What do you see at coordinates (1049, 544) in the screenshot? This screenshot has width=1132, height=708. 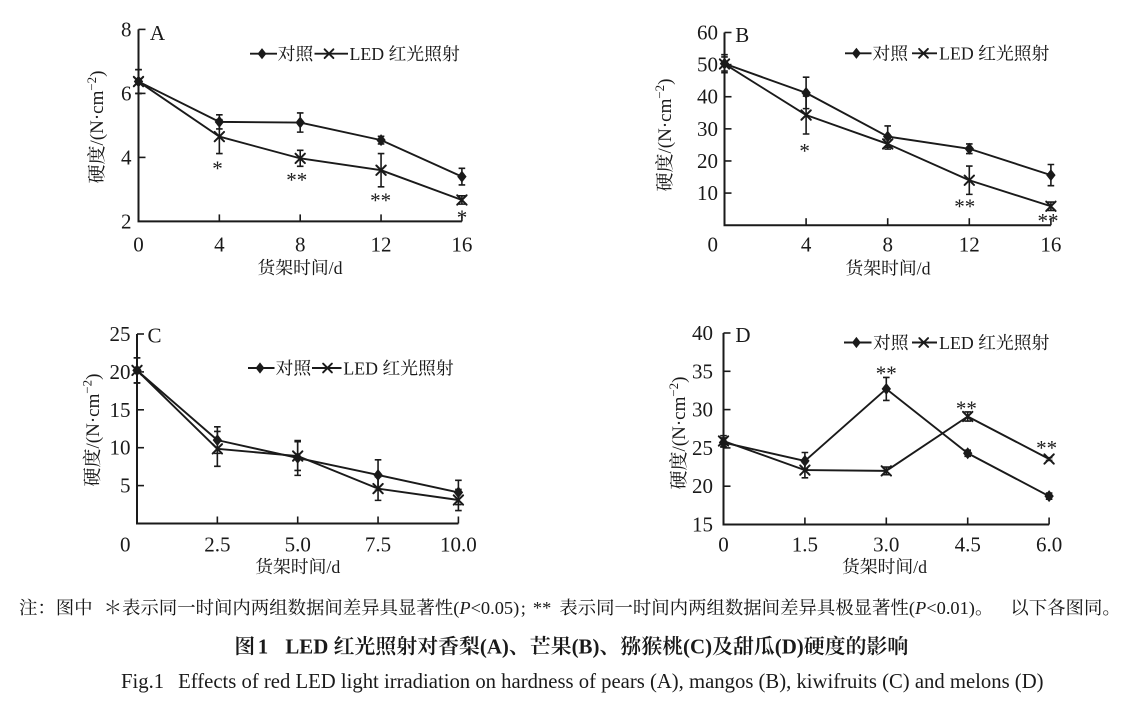 I see `svg-text: 6.0` at bounding box center [1049, 544].